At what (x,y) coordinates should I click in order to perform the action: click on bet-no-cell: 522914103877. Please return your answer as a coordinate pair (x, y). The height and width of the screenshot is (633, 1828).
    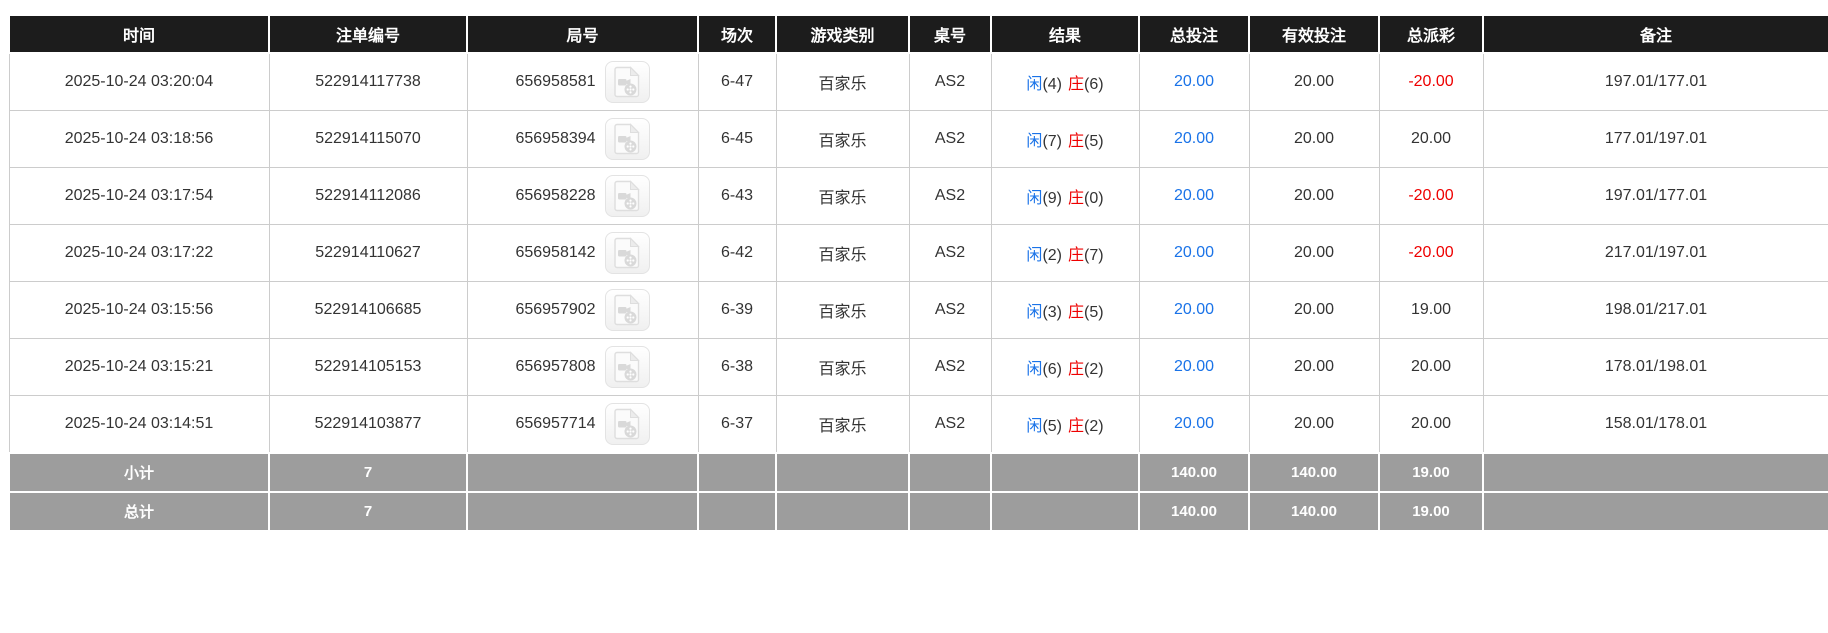
    Looking at the image, I should click on (368, 424).